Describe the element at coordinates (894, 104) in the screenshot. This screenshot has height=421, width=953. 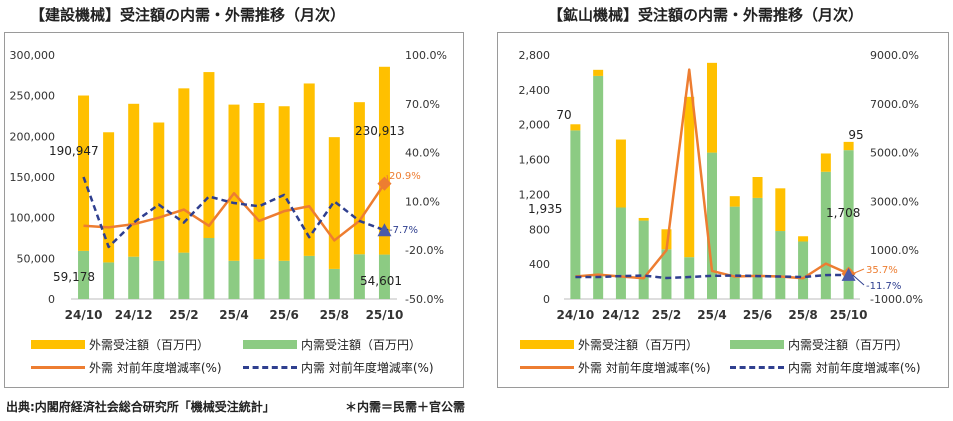
I see `y-tick-right: 7000.0%` at that location.